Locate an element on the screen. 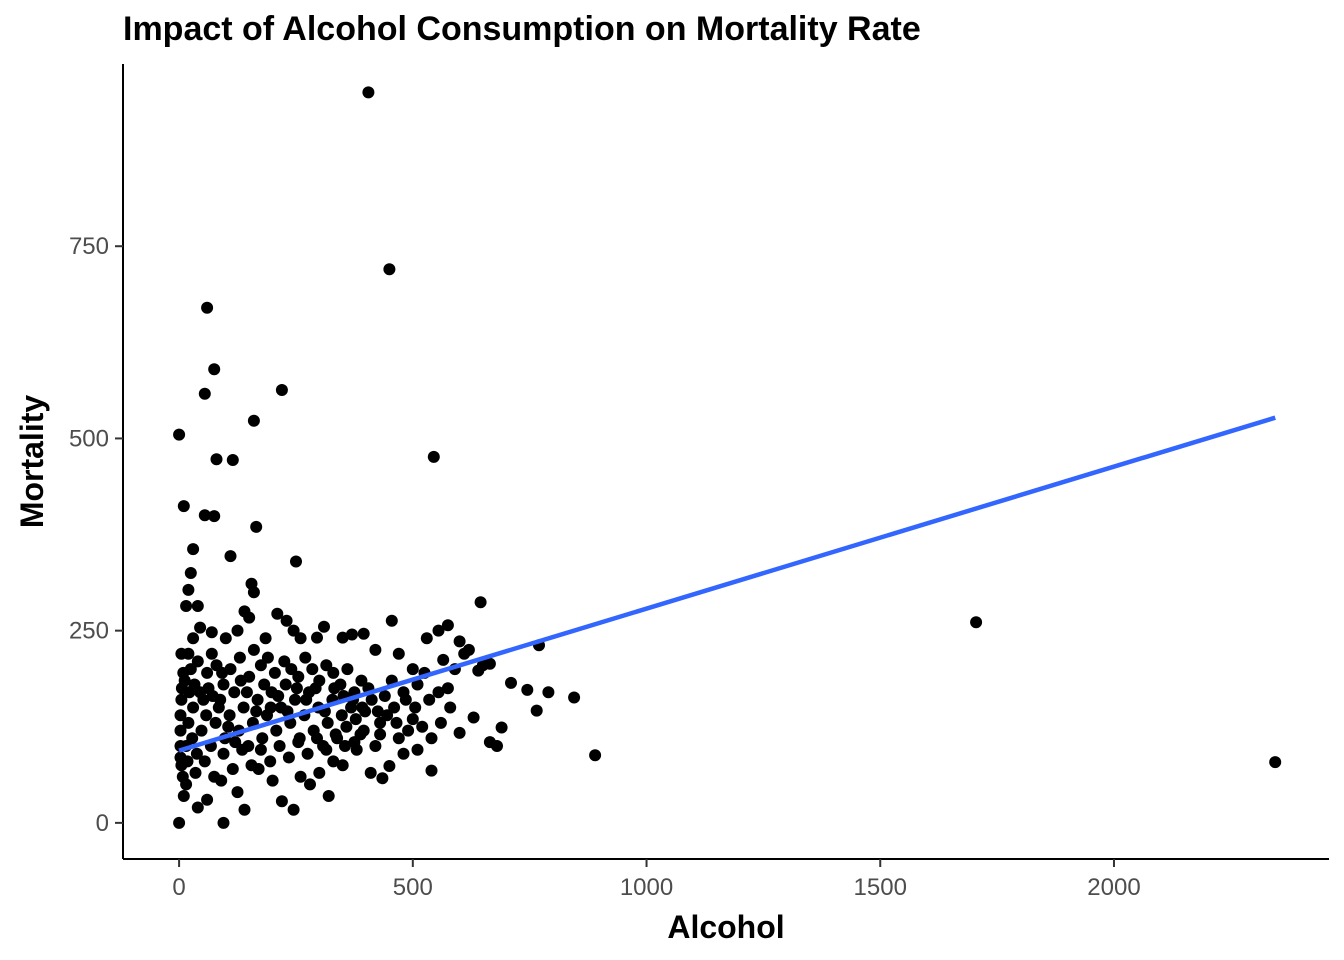 The width and height of the screenshot is (1344, 960). y-tick-label: 0 is located at coordinates (102, 823).